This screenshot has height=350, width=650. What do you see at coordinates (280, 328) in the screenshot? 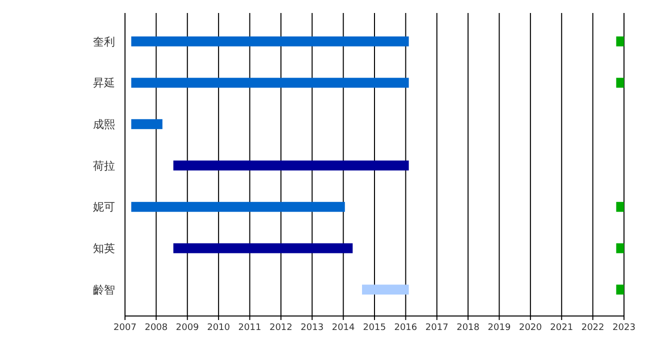
I see `x-tick-label: 2012` at bounding box center [280, 328].